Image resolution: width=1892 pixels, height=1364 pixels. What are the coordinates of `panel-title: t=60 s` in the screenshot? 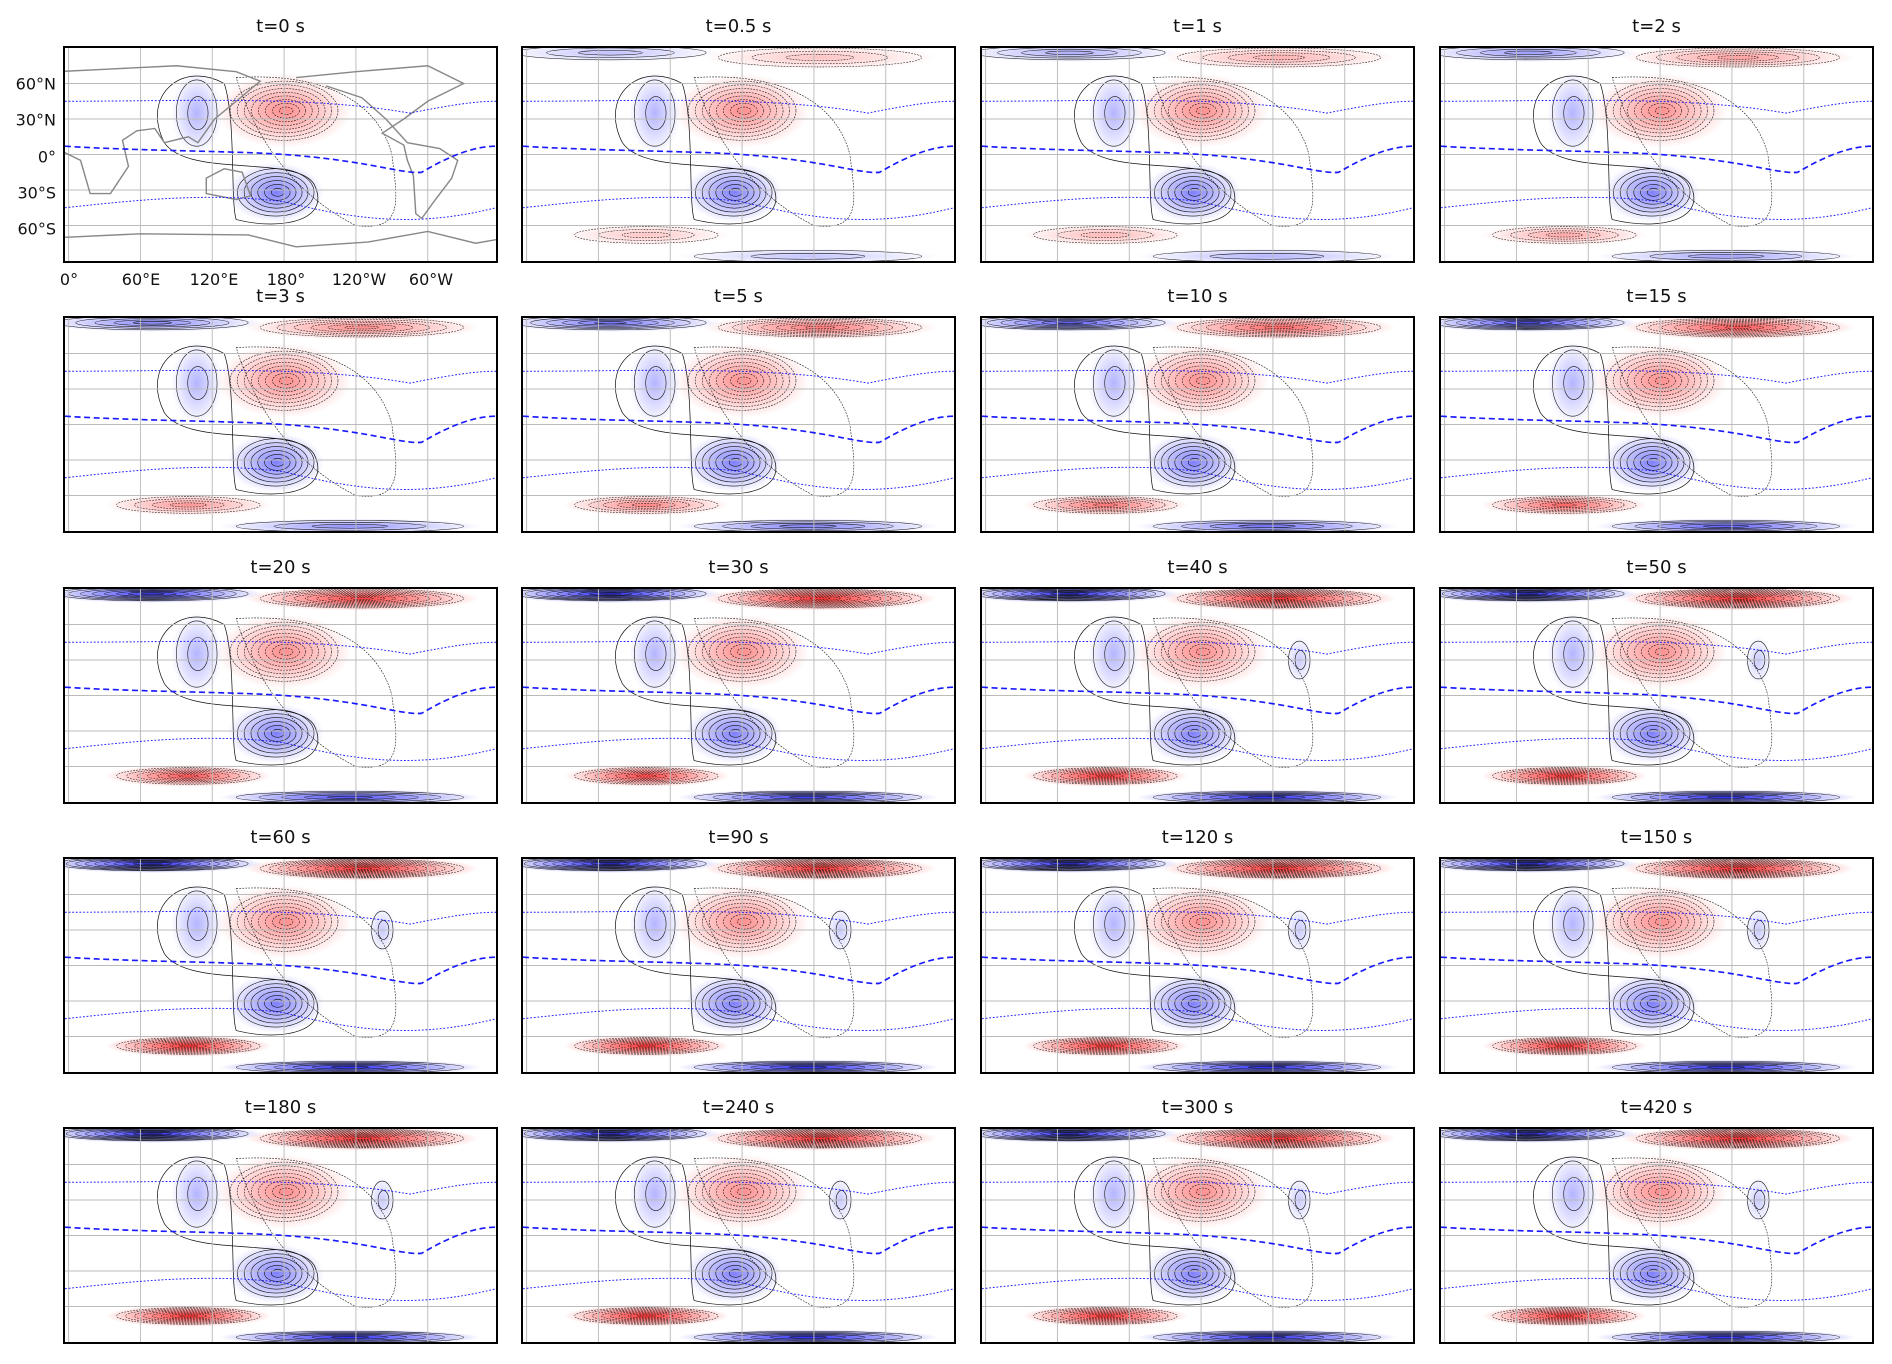 It's located at (280, 837).